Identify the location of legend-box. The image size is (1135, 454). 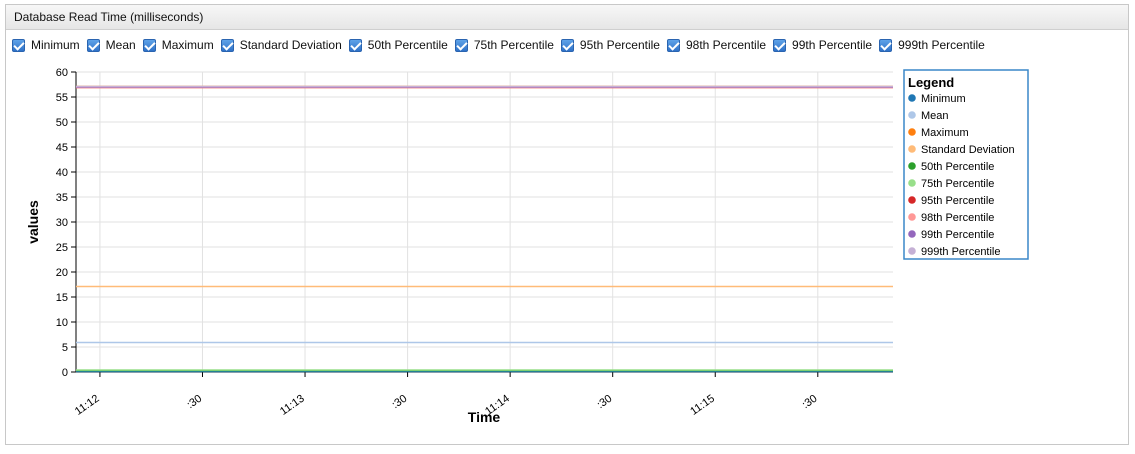
(966, 164).